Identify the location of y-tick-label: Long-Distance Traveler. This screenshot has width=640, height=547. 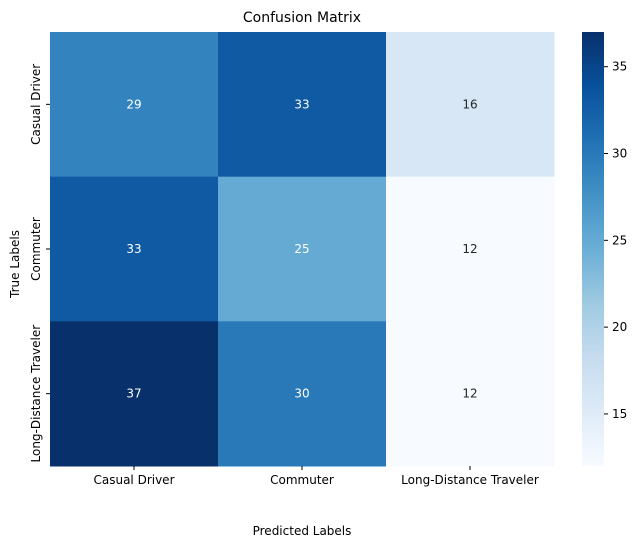
(36, 394).